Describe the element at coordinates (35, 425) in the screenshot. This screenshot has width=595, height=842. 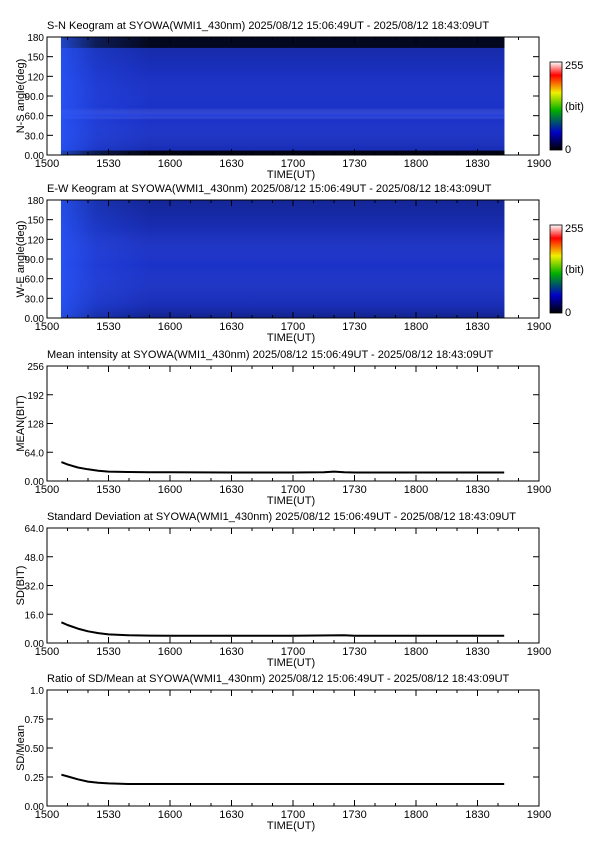
I see `y-tick-label: 128` at that location.